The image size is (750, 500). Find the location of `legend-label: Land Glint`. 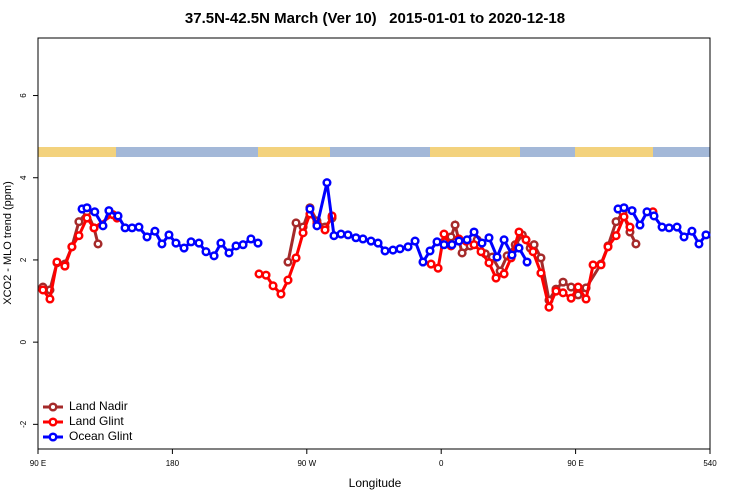

legend-label: Land Glint is located at coordinates (96, 421).